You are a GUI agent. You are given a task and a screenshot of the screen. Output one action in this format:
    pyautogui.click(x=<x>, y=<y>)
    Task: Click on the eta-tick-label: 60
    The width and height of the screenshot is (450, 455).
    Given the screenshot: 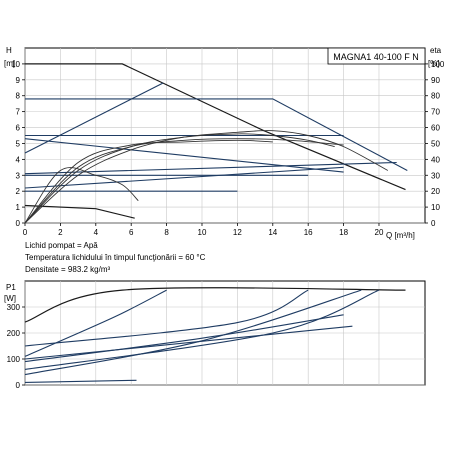 What is the action you would take?
    pyautogui.click(x=435, y=128)
    